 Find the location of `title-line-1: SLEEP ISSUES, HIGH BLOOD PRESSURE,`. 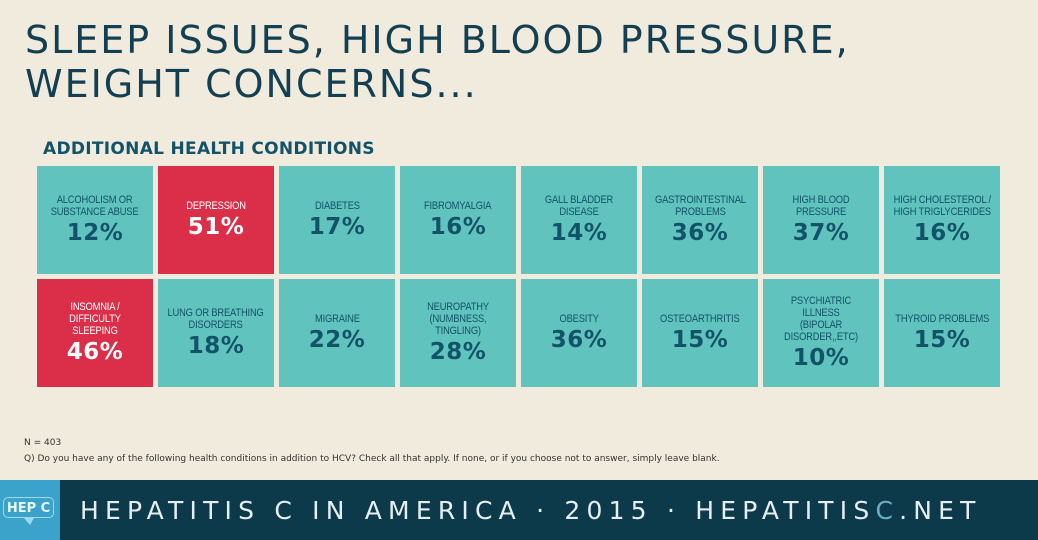

title-line-1: SLEEP ISSUES, HIGH BLOOD PRESSURE, is located at coordinates (437, 40).